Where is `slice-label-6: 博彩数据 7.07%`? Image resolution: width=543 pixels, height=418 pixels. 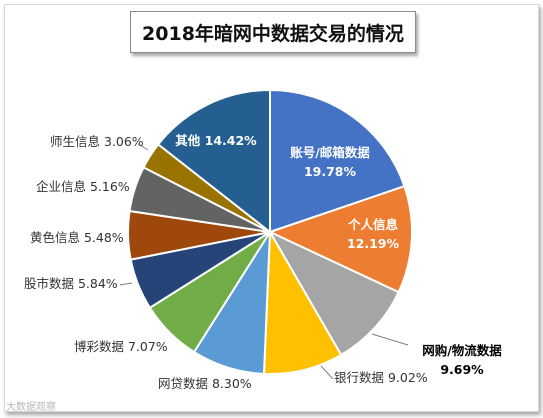
slice-label-6: 博彩数据 7.07% is located at coordinates (121, 346).